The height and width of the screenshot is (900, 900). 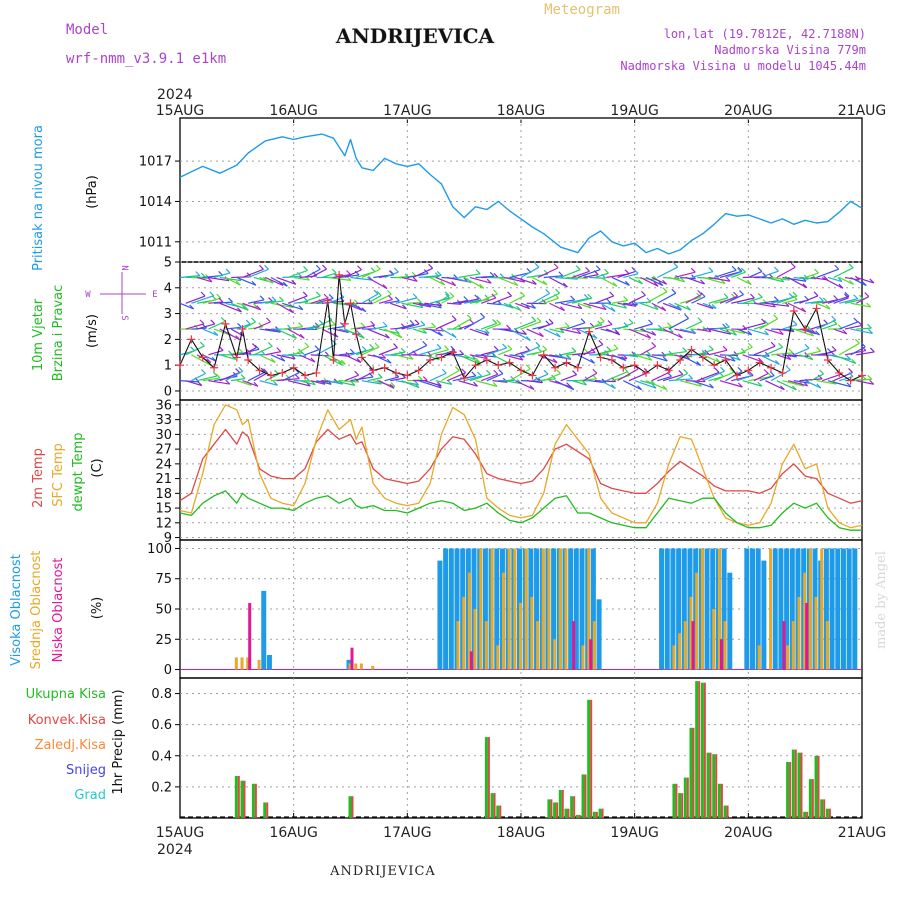 What do you see at coordinates (168, 340) in the screenshot?
I see `wind-ytick-label: 2` at bounding box center [168, 340].